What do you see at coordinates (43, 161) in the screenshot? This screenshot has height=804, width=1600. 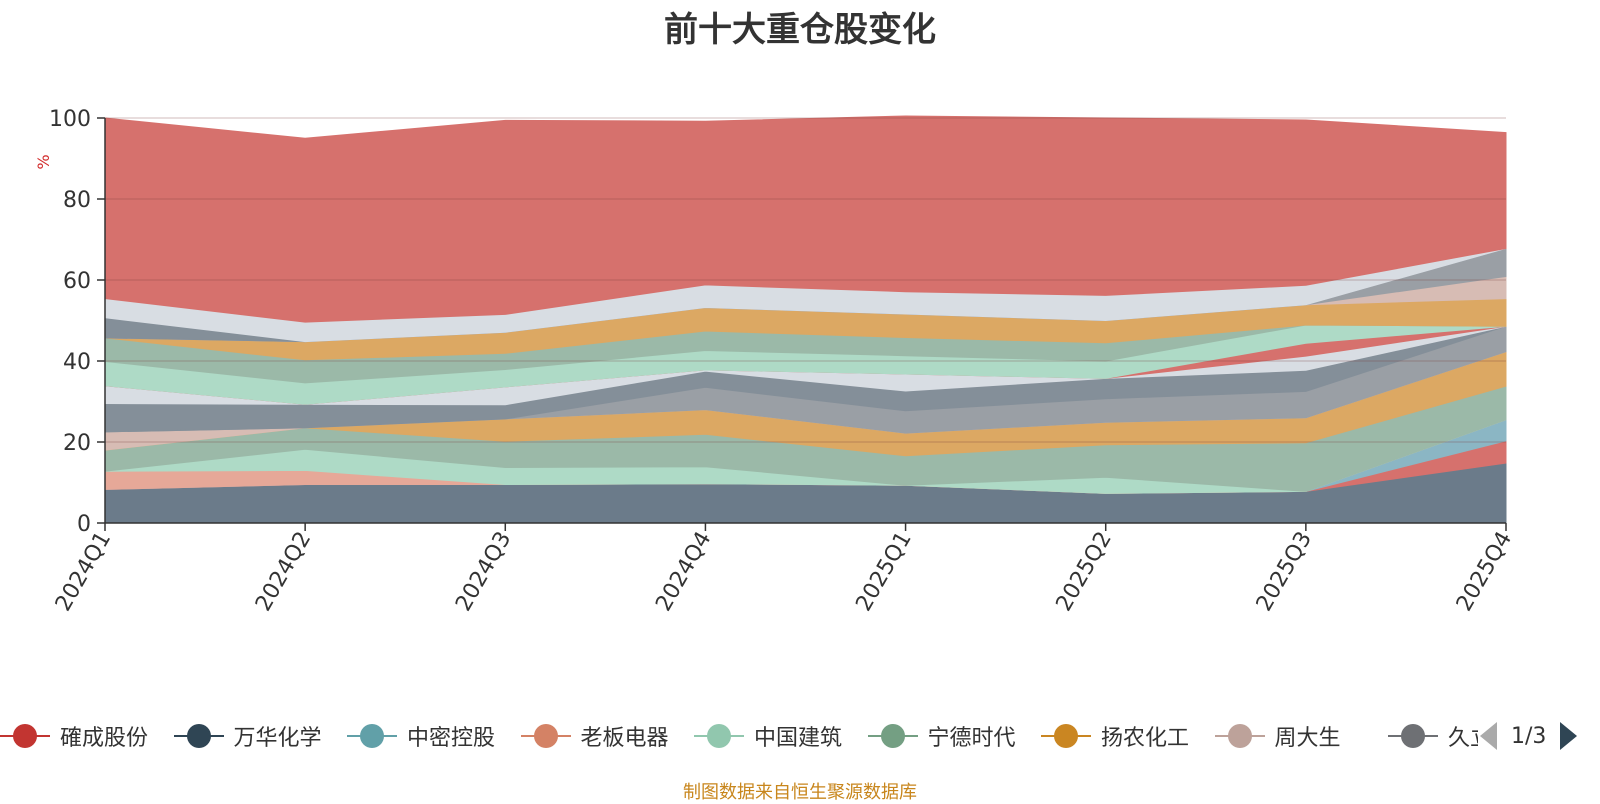 I see `y-axis-unit-label: %` at bounding box center [43, 161].